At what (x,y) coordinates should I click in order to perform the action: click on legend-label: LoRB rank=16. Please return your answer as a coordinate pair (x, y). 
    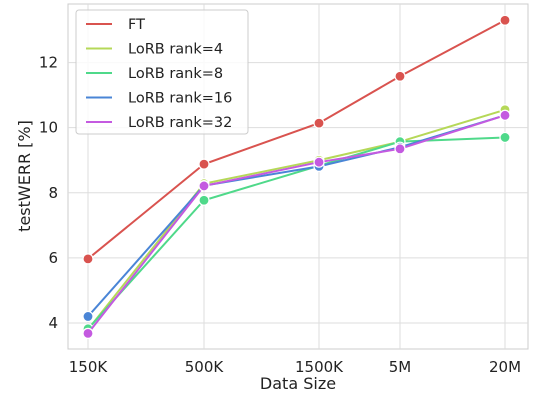
    Looking at the image, I should click on (180, 99).